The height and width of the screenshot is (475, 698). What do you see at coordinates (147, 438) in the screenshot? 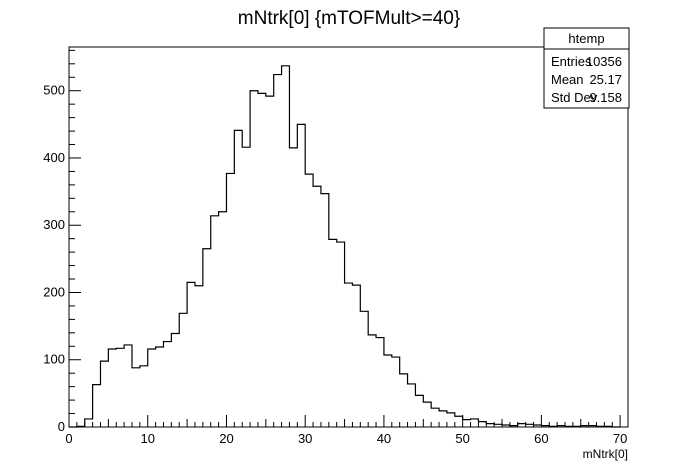
I see `x-tick-label: 10` at bounding box center [147, 438].